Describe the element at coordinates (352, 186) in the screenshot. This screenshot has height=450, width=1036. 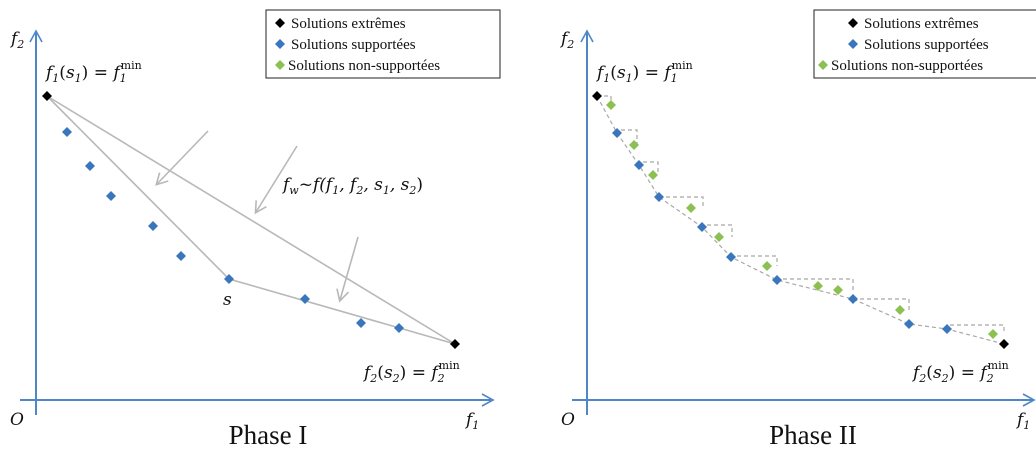
I see `annot-fw: fw~f(f1, f2, s1, s2)` at that location.